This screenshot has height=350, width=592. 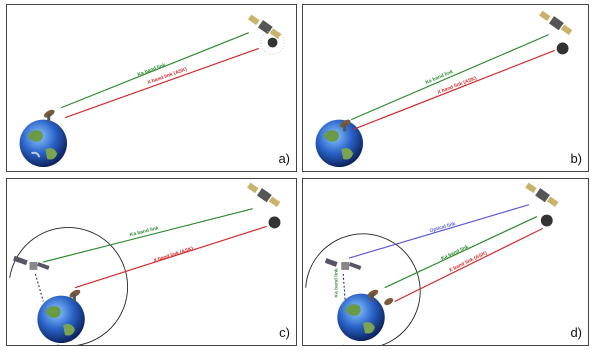 What do you see at coordinates (454, 253) in the screenshot?
I see `ka-band-link-label: Ka band link` at bounding box center [454, 253].